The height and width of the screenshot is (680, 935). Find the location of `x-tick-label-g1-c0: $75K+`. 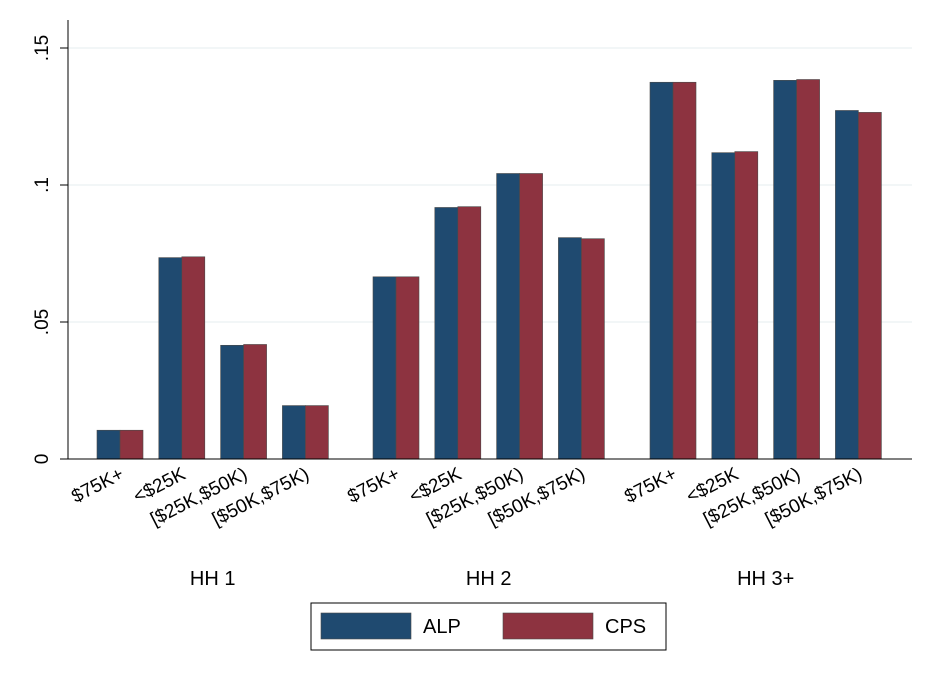

x-tick-label-g1-c0: $75K+ is located at coordinates (373, 486).